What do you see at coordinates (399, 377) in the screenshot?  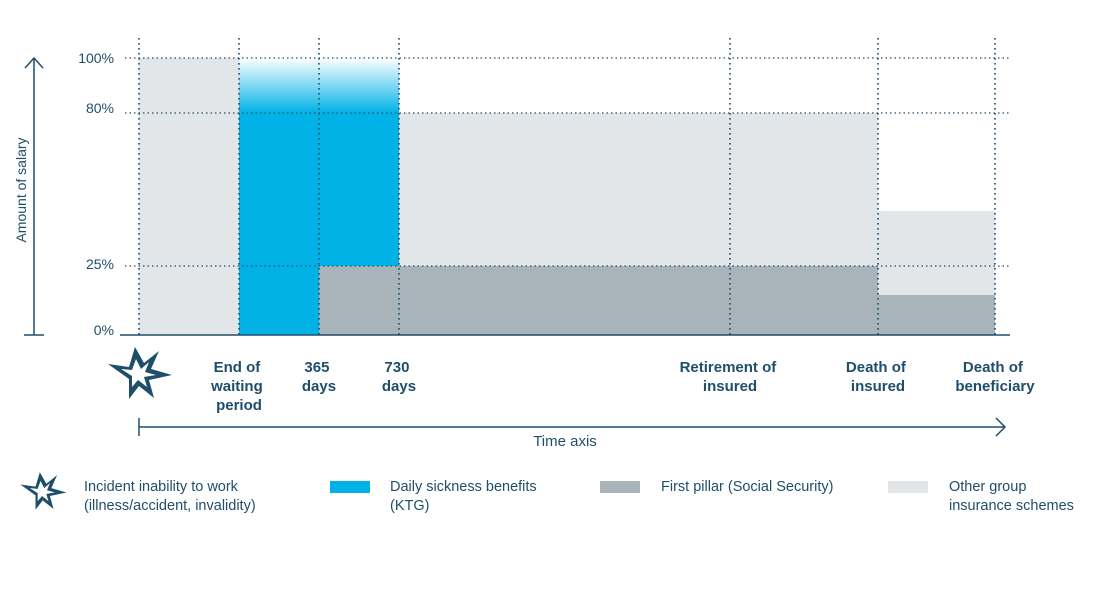 I see `milestone-730-days: 730 days` at bounding box center [399, 377].